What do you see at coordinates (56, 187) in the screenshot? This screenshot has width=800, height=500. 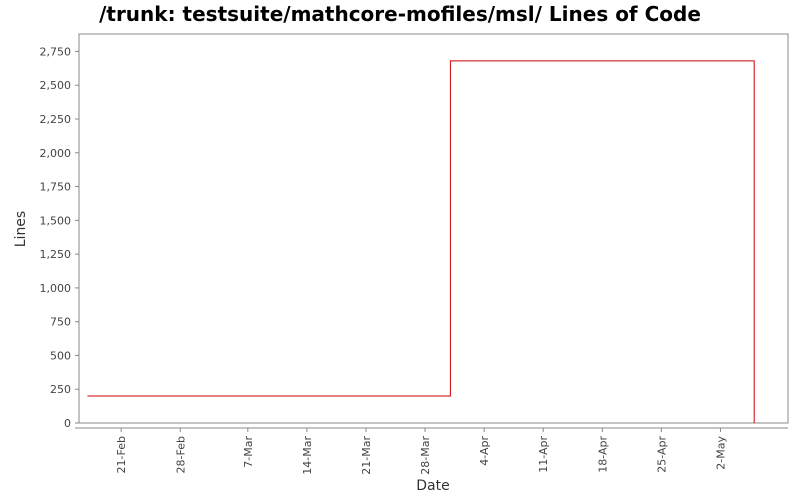 I see `y-tick-label: 1,750` at bounding box center [56, 187].